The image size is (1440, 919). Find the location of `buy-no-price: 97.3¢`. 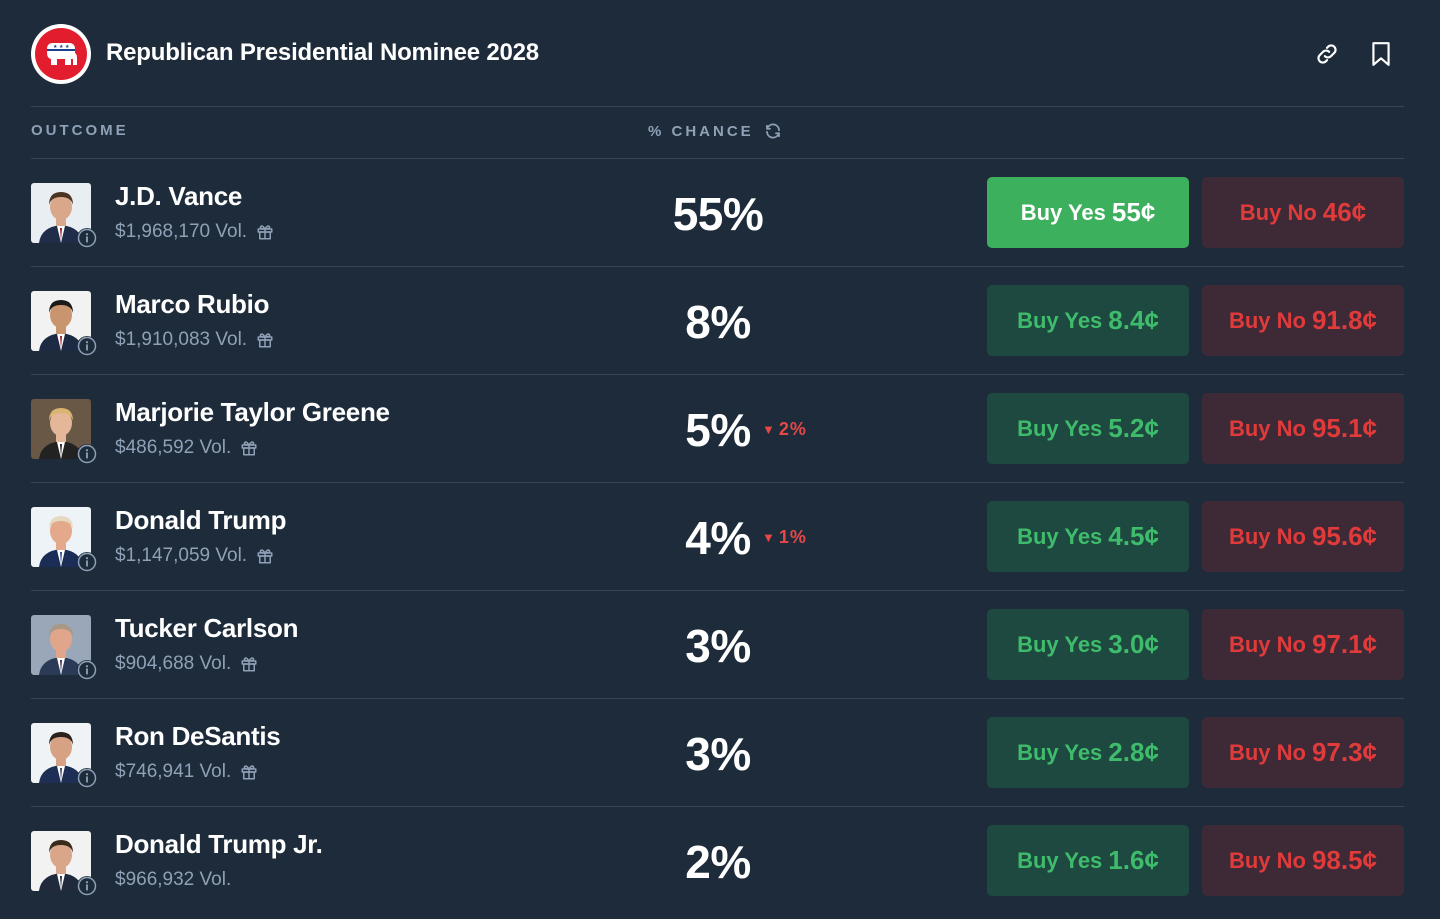

buy-no-price: 97.3¢ is located at coordinates (1344, 752).